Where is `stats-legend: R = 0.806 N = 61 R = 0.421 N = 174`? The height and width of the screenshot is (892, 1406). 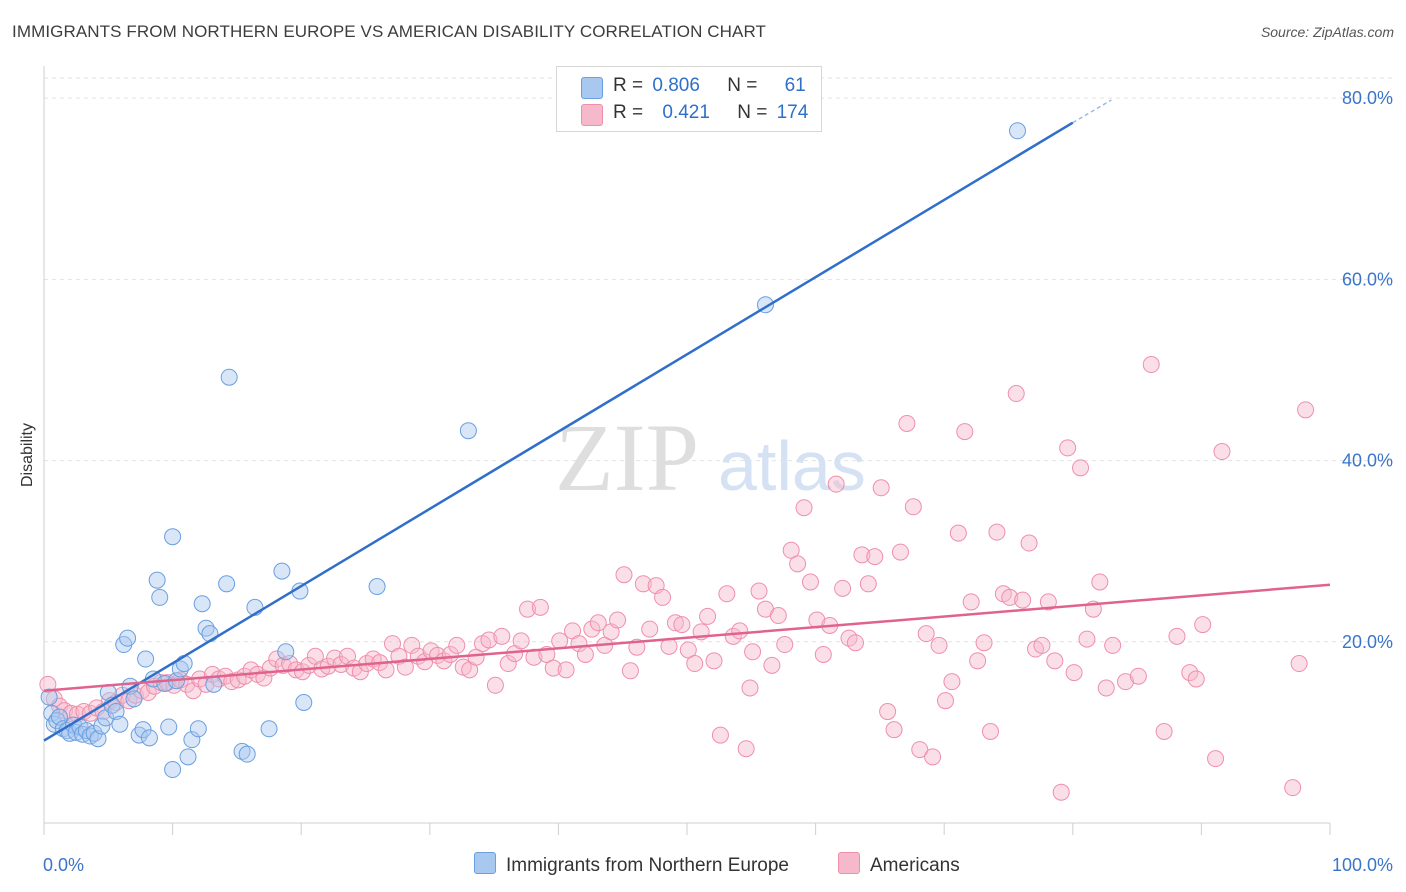 stats-legend: R = 0.806 N = 61 R = 0.421 N = 174 is located at coordinates (689, 99).